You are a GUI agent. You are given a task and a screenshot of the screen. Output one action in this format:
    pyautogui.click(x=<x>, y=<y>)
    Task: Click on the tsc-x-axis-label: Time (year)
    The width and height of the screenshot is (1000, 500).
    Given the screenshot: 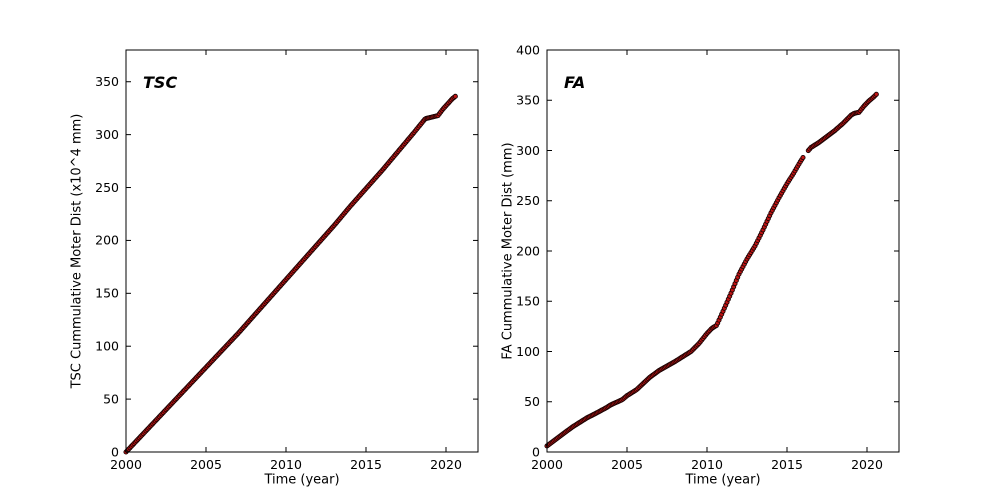 What is the action you would take?
    pyautogui.click(x=302, y=480)
    